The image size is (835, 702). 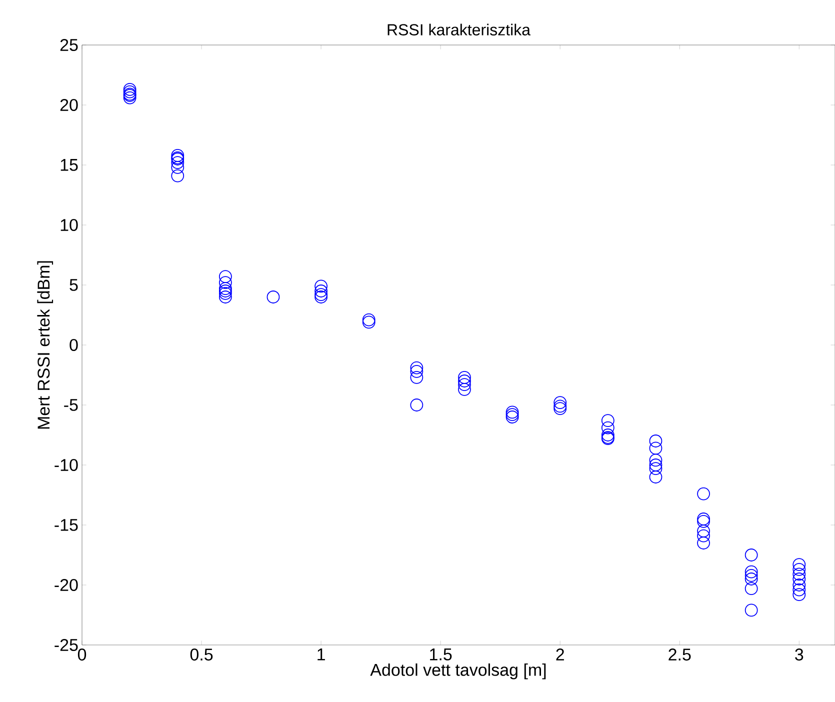 I want to click on x-tick-label: 2, so click(x=560, y=654).